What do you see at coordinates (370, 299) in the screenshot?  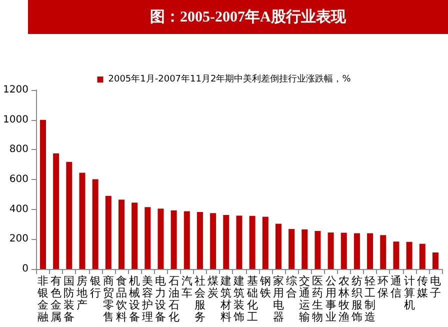 I see `x-tick-label: 轻工制造` at bounding box center [370, 299].